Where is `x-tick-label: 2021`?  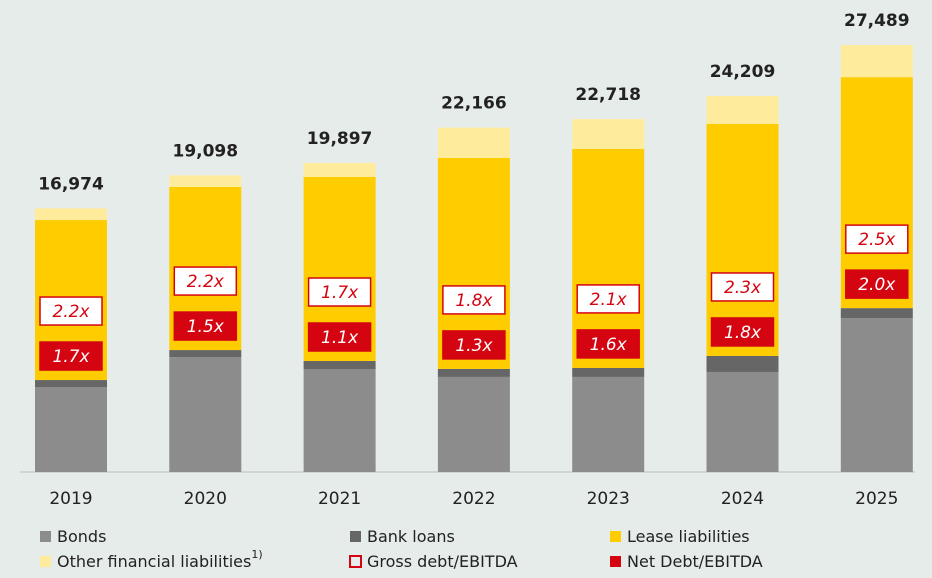 x-tick-label: 2021 is located at coordinates (339, 499).